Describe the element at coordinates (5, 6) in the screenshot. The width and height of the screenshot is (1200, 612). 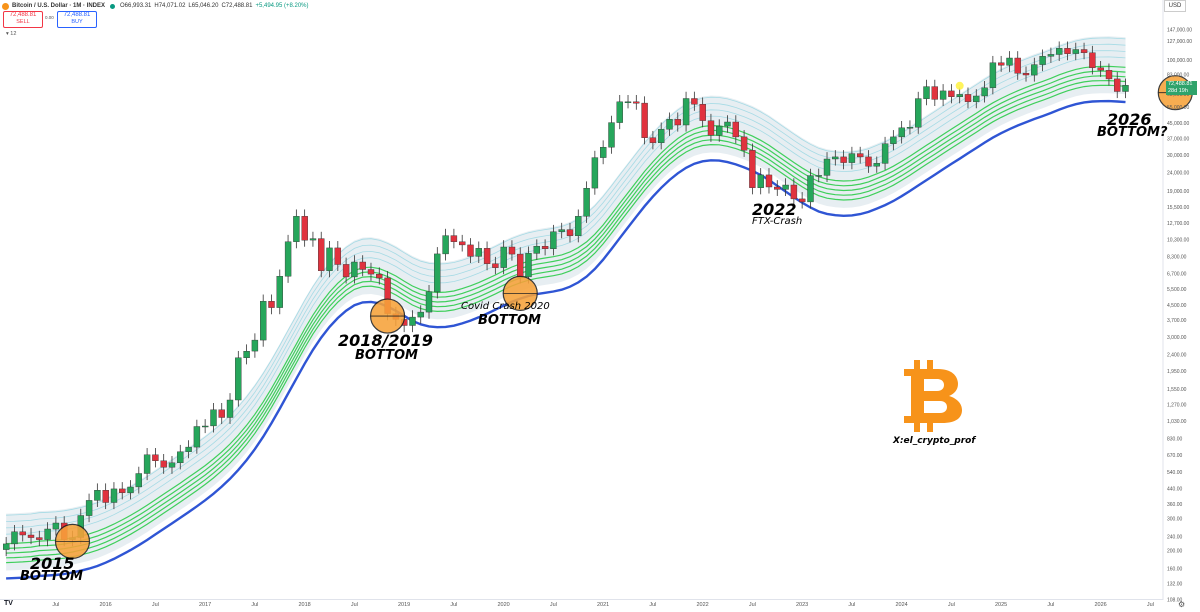
I see `bitcoin-coin-icon` at that location.